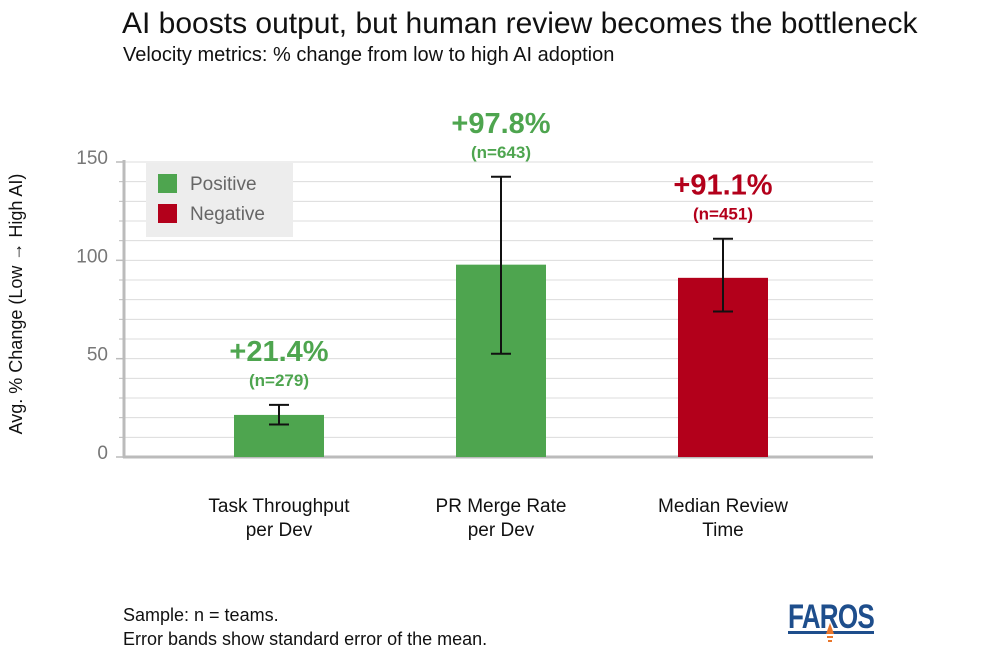 This screenshot has height=651, width=999. Describe the element at coordinates (201, 615) in the screenshot. I see `footnote-sample: Sample: n = teams.` at that location.